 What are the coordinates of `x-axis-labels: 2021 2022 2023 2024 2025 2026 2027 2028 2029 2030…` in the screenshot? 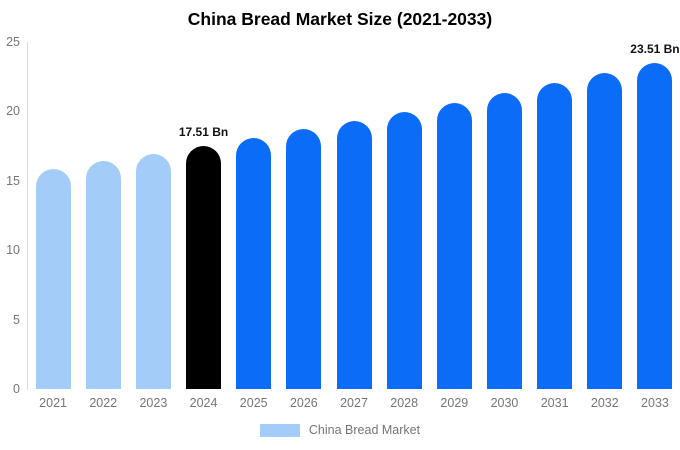 It's located at (354, 403).